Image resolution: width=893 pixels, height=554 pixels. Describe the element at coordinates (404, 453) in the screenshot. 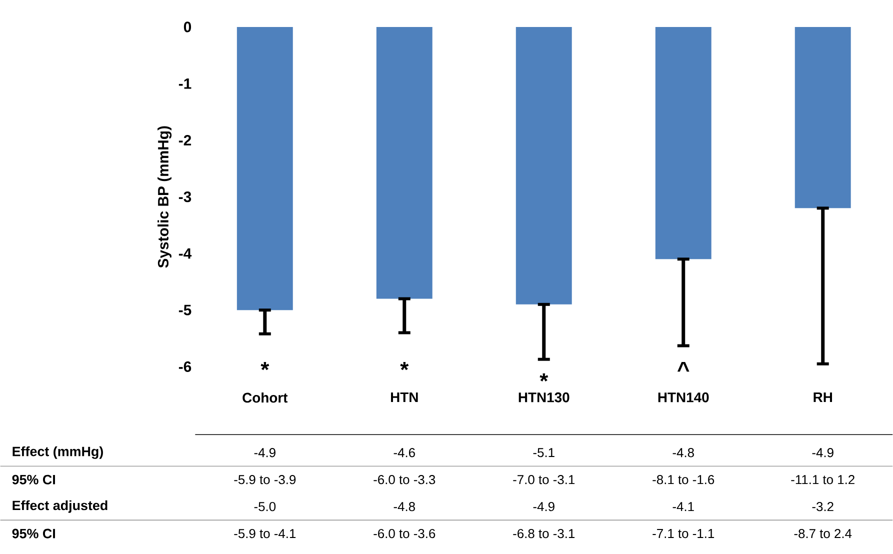

I see `text: -4.6` at that location.